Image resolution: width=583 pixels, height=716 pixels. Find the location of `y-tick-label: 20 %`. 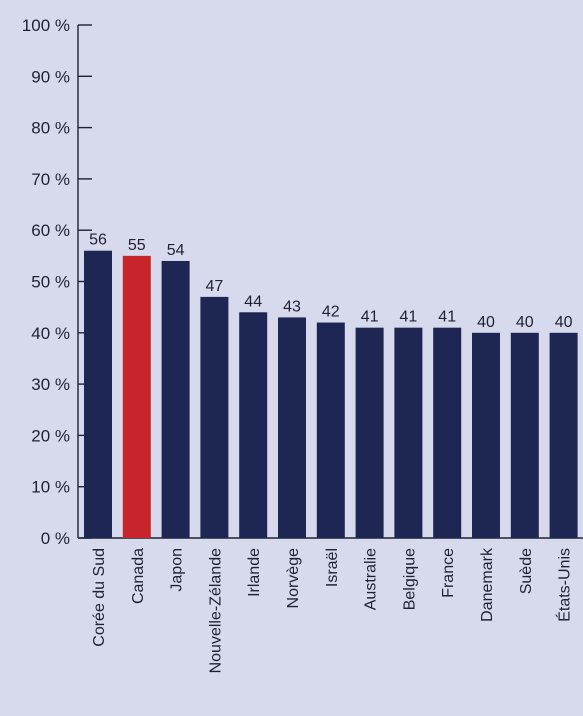

y-tick-label: 20 % is located at coordinates (50, 435).